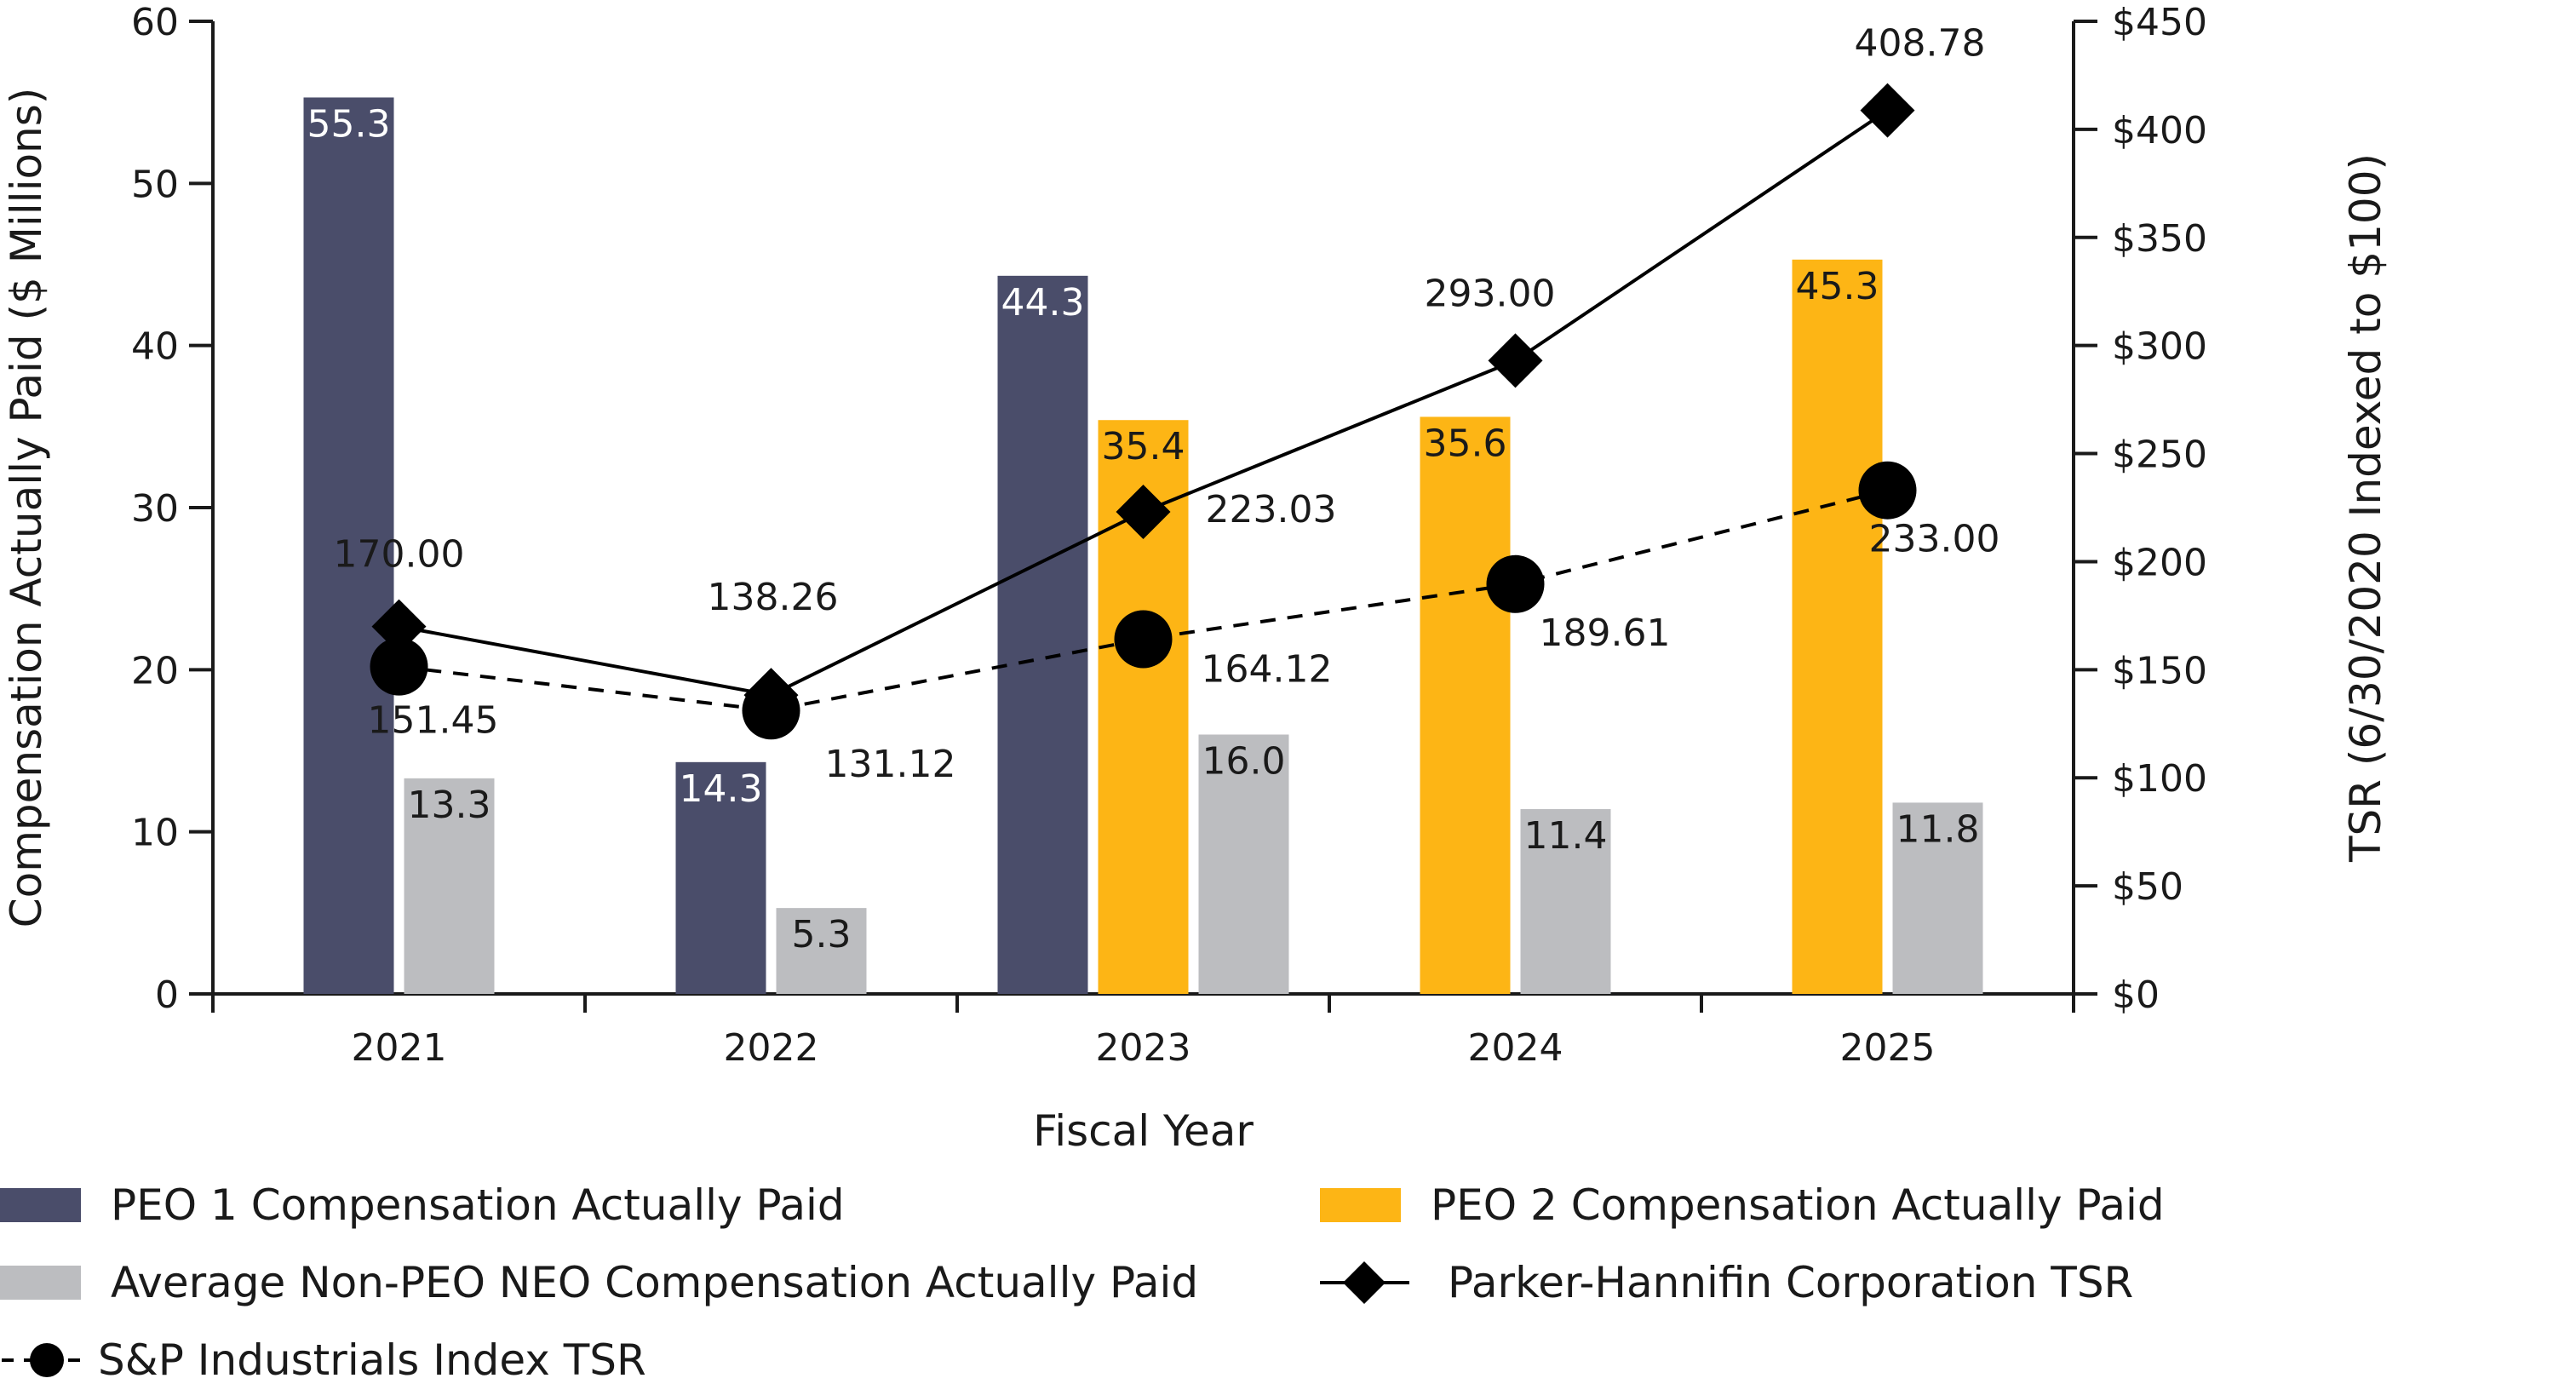 The width and height of the screenshot is (2576, 1384). I want to click on y-right-tick-label: $100, so click(2159, 779).